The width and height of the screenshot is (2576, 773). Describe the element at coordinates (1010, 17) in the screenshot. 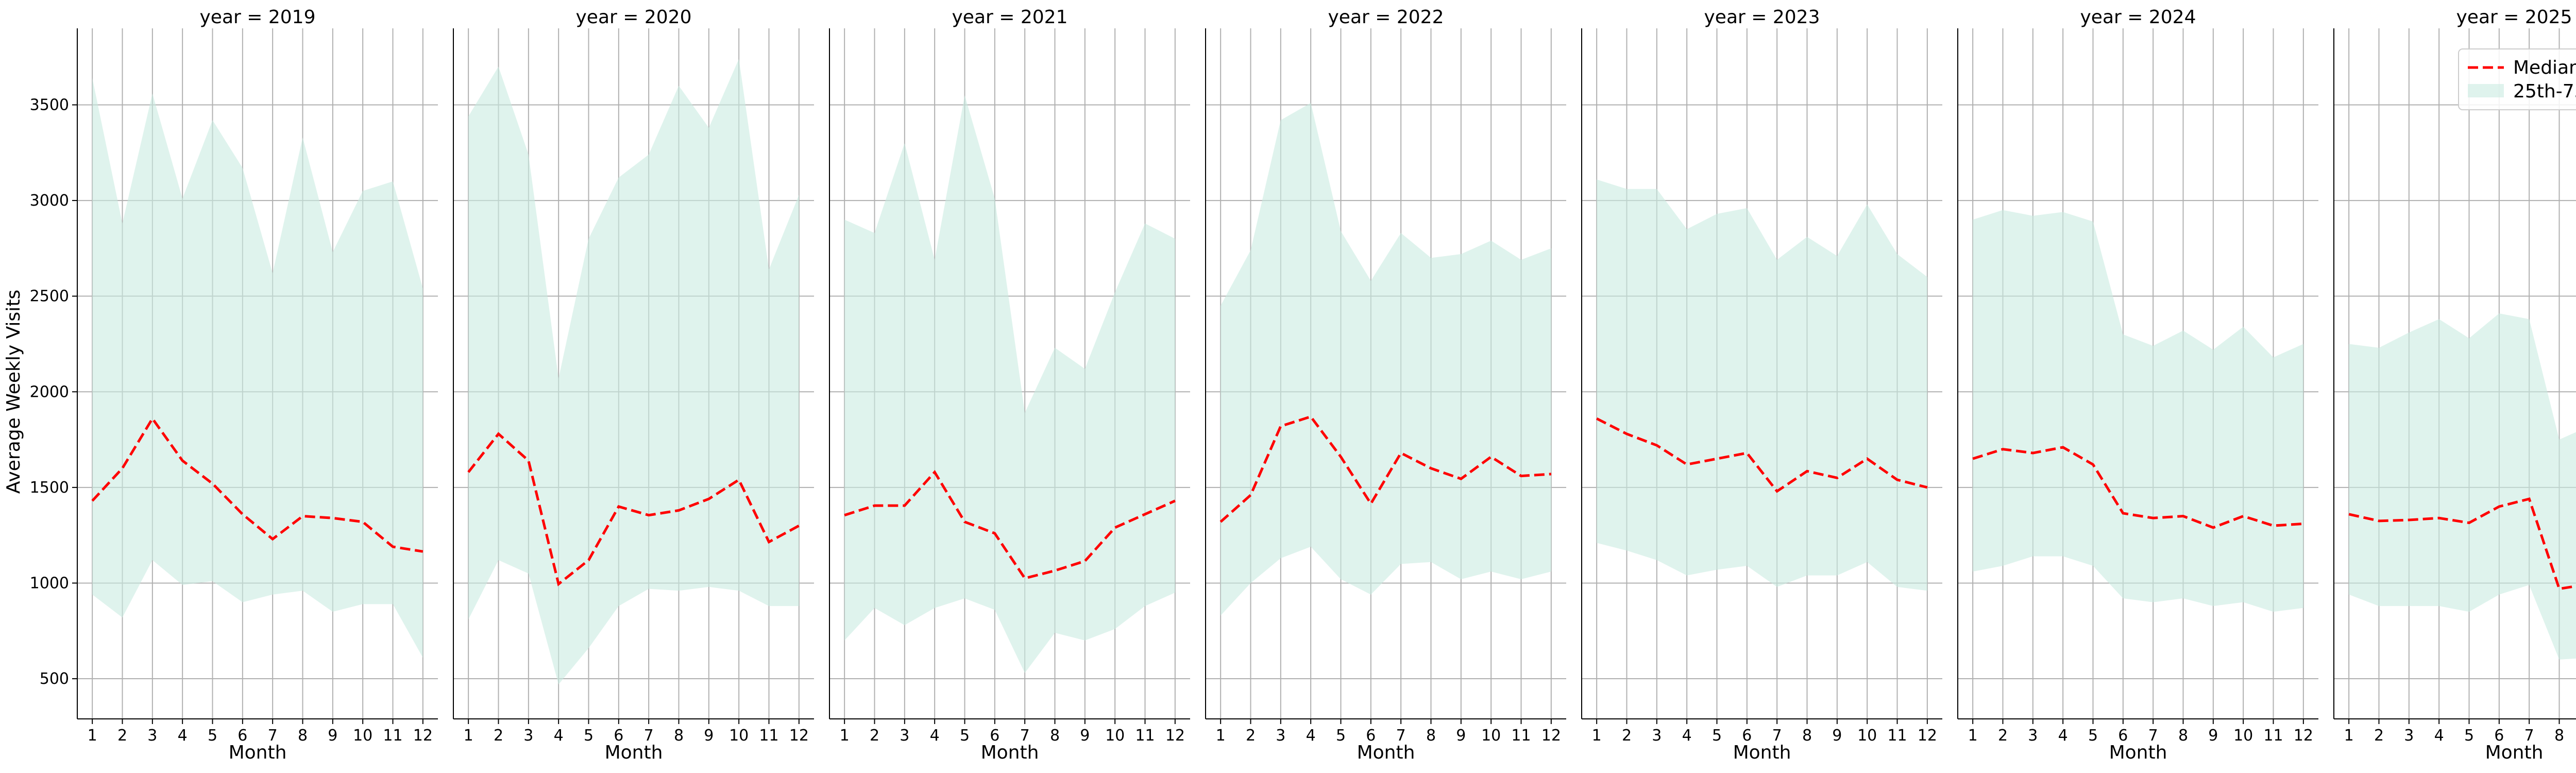

I see `panel-title: year = 2021` at that location.